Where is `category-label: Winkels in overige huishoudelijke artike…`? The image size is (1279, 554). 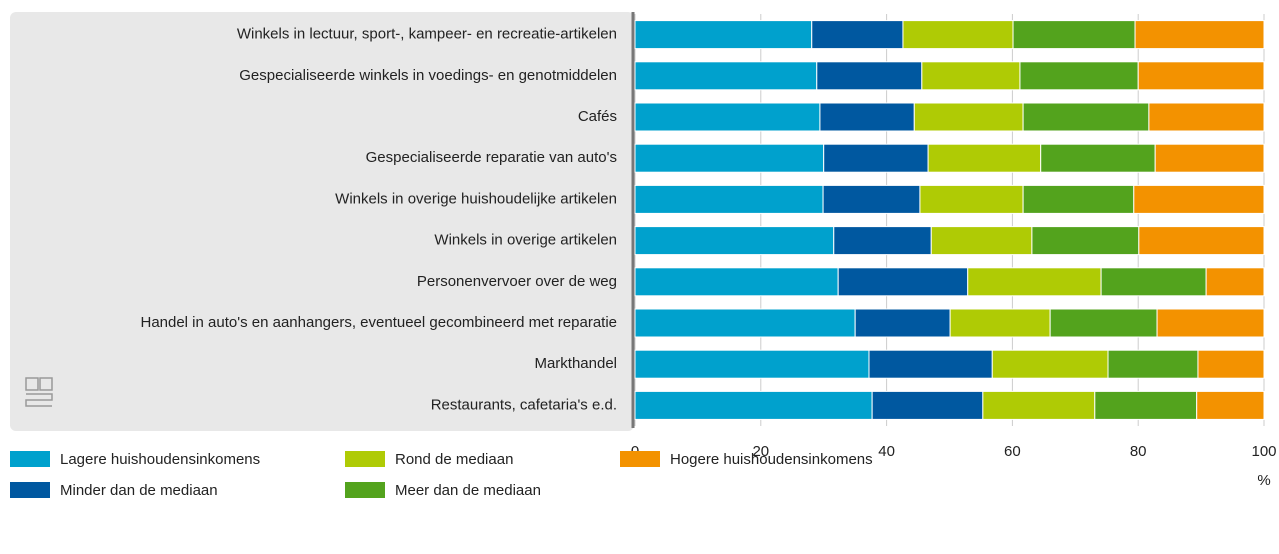 category-label: Winkels in overige huishoudelijke artike… is located at coordinates (476, 198).